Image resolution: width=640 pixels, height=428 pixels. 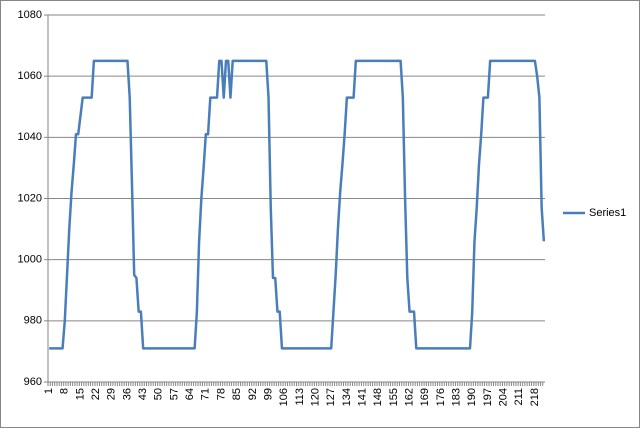 What do you see at coordinates (456, 397) in the screenshot?
I see `x-tick-label: 183` at bounding box center [456, 397].